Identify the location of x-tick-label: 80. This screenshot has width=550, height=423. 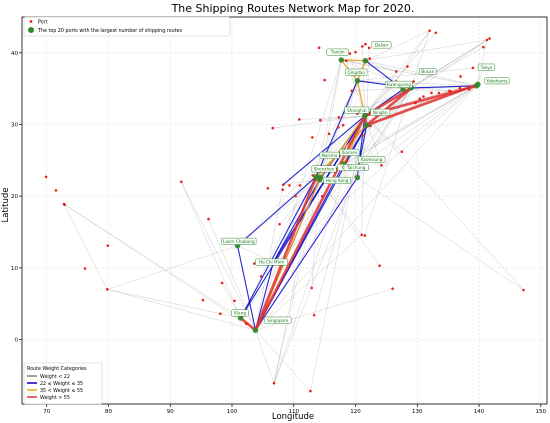
(108, 412).